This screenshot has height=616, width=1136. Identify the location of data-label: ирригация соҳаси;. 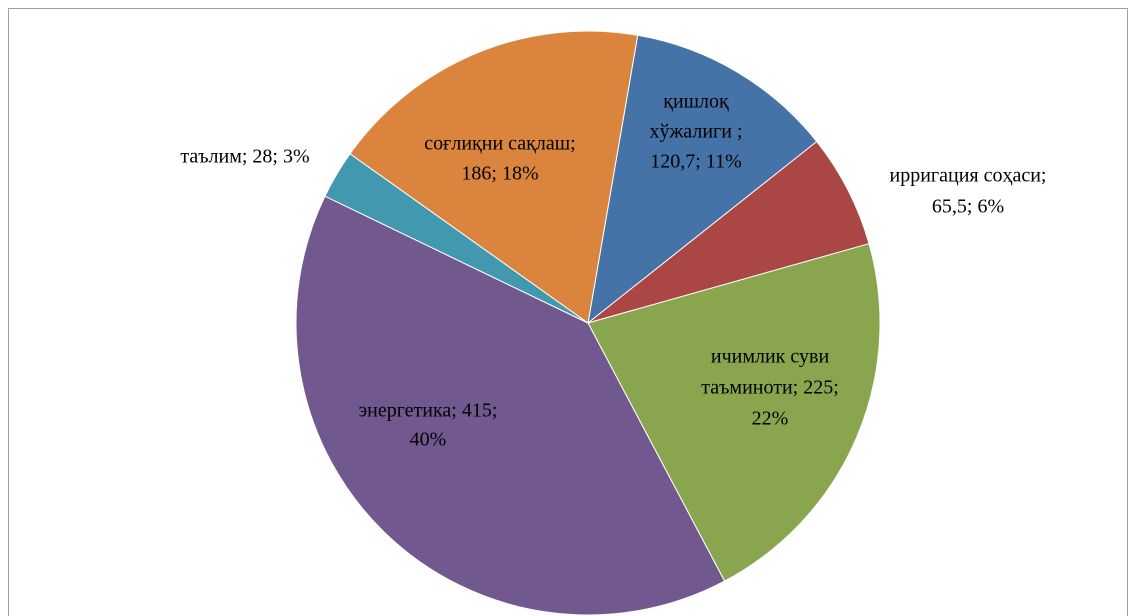
(968, 176).